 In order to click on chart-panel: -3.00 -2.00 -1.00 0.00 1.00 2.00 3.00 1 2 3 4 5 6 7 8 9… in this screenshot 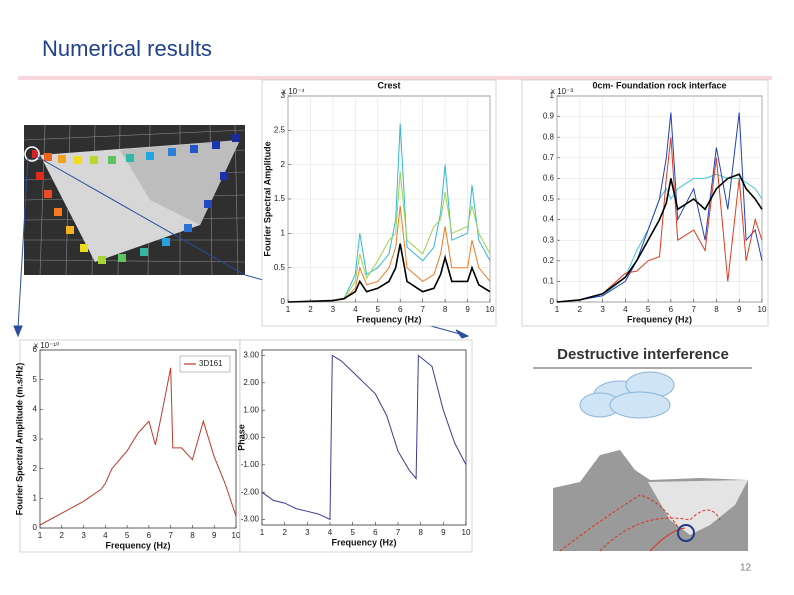, I will do `click(354, 446)`.